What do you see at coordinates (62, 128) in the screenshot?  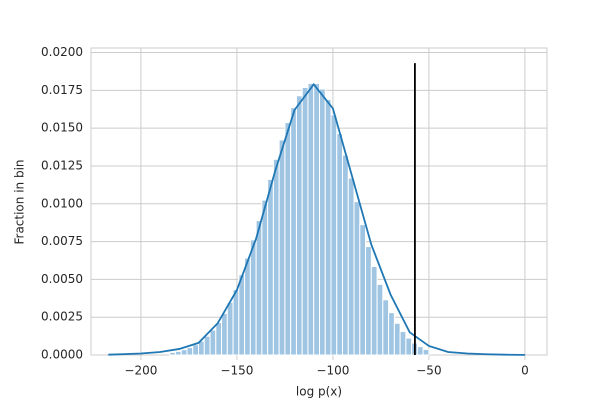 I see `y-tick-label: 0.0150` at bounding box center [62, 128].